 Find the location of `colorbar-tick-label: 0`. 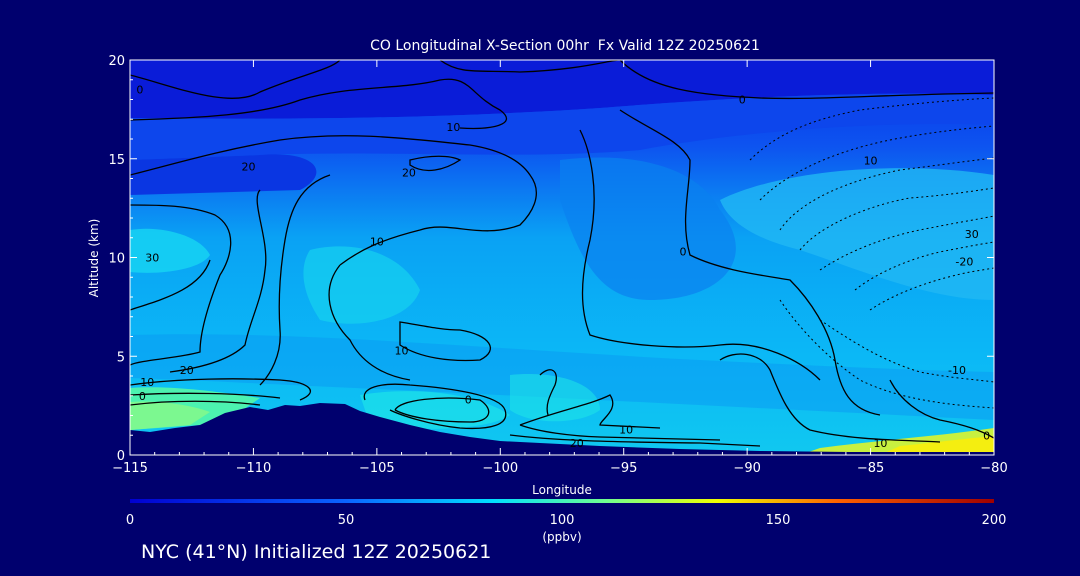

colorbar-tick-label: 0 is located at coordinates (130, 520).